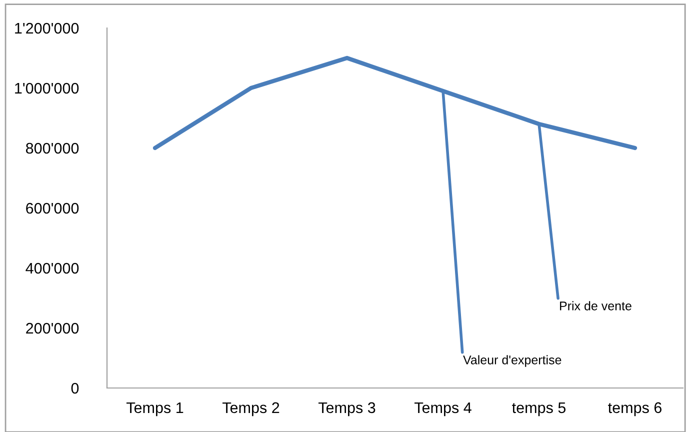 This screenshot has height=432, width=692. Describe the element at coordinates (75, 388) in the screenshot. I see `y-tick-label: 0` at that location.